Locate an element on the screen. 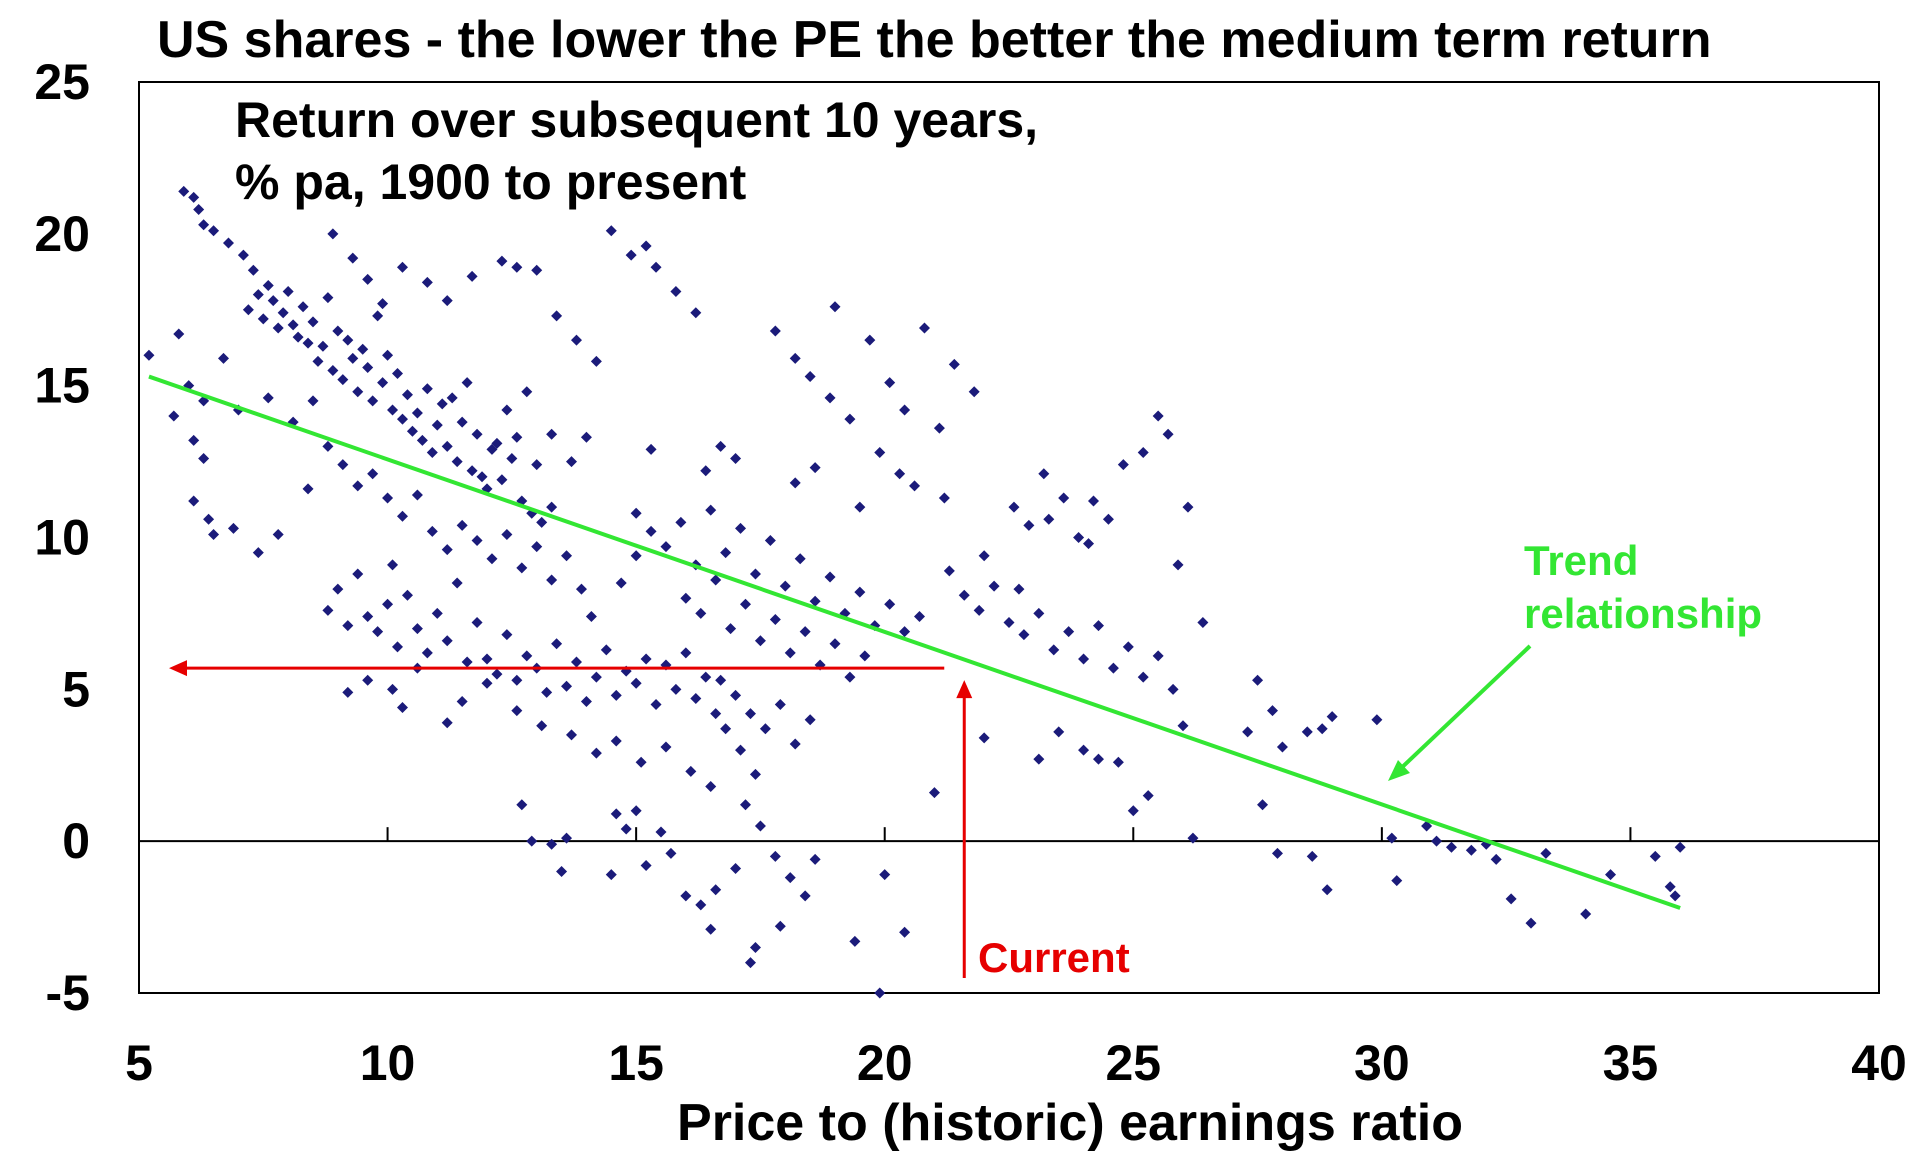 The height and width of the screenshot is (1167, 1920). x-tick-label: 5 is located at coordinates (139, 1063).